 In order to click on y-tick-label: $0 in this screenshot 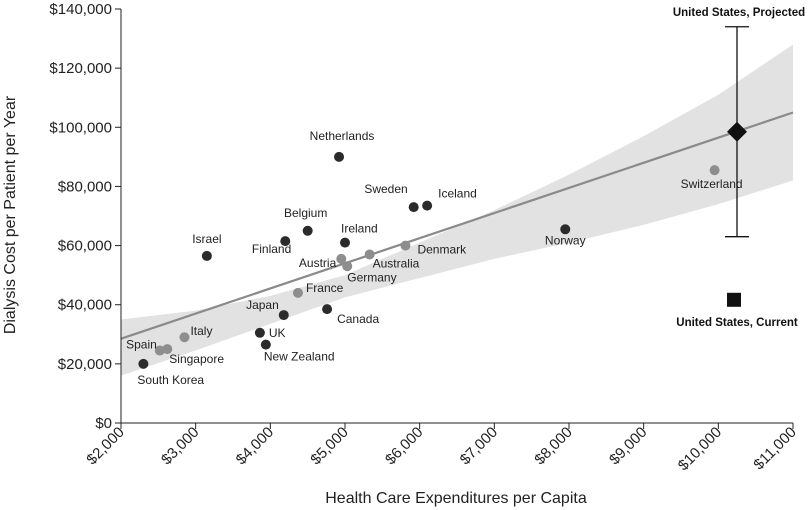, I will do `click(103, 423)`.